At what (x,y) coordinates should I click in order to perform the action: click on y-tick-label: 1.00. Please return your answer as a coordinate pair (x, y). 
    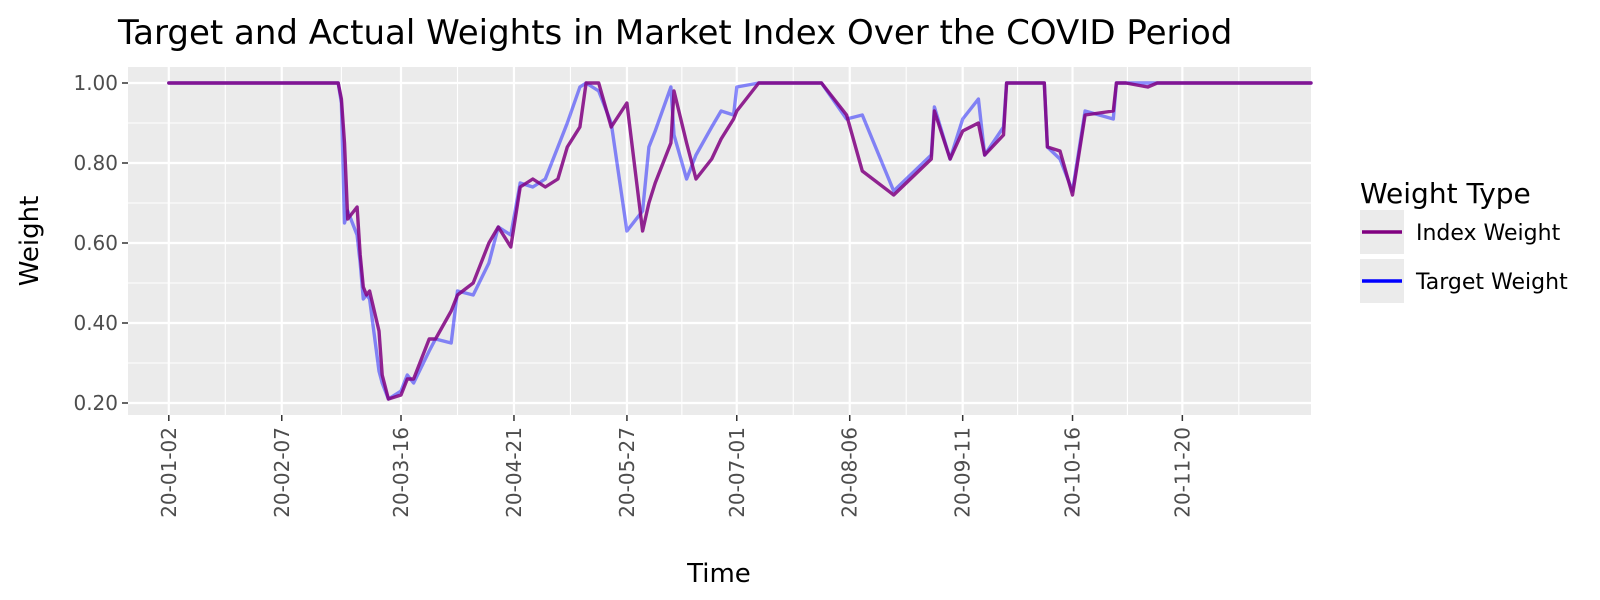
    Looking at the image, I should click on (95, 83).